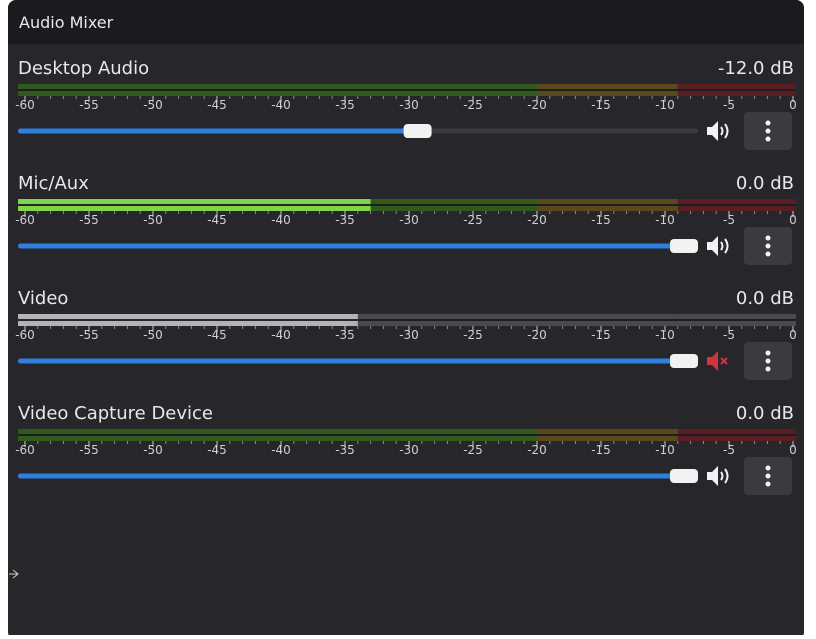 This screenshot has width=816, height=639. What do you see at coordinates (53, 183) in the screenshot?
I see `channel-name: Mic/Aux` at bounding box center [53, 183].